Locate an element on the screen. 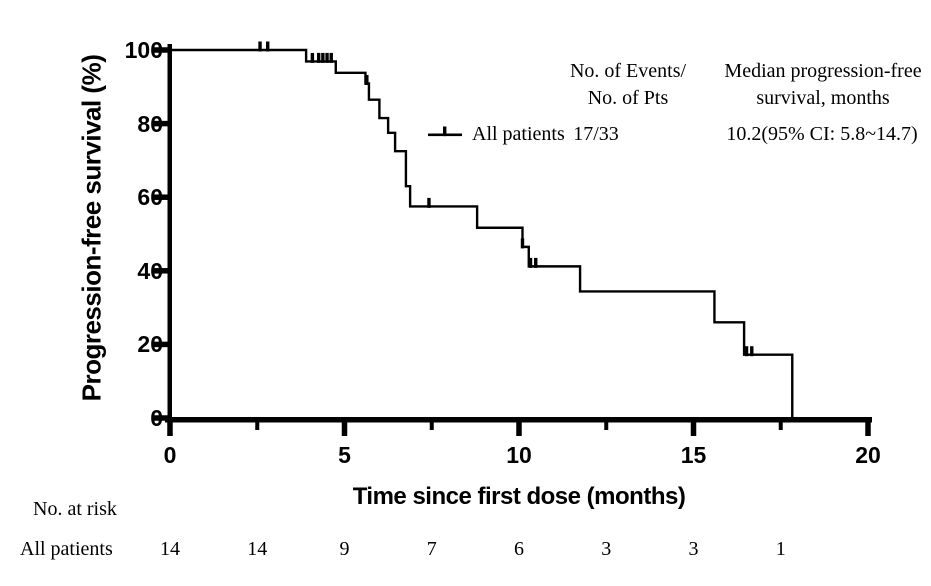 This screenshot has width=931, height=586. risk-count: 9 is located at coordinates (344, 549).